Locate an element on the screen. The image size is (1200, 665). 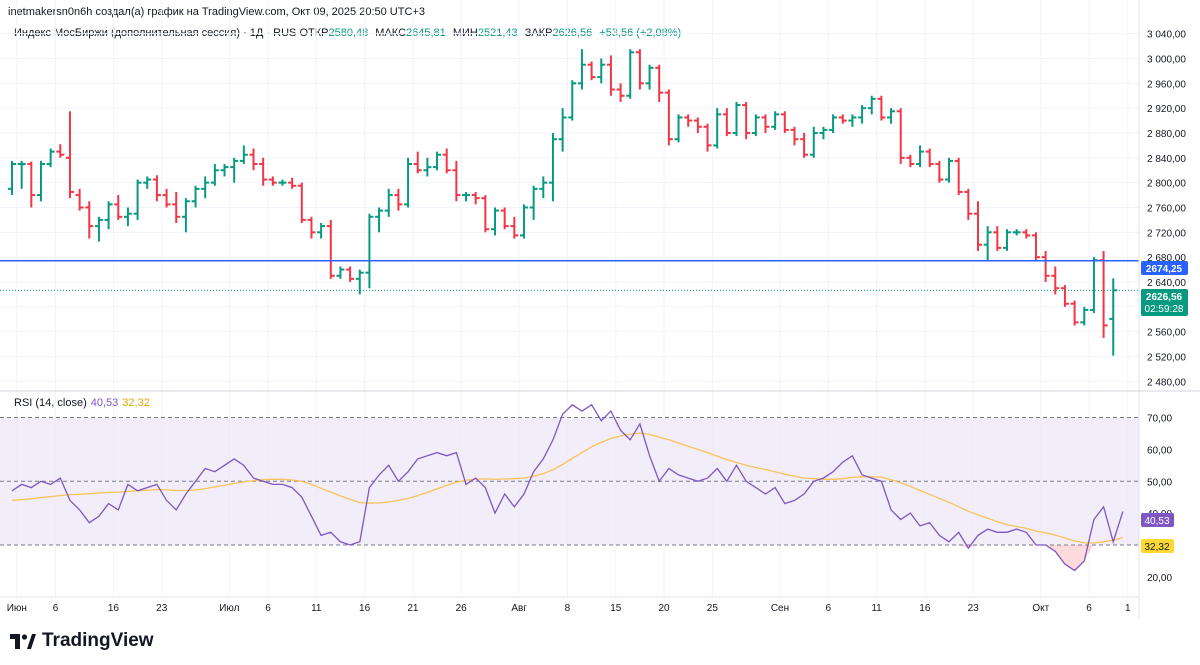
time-tick-label: Сен is located at coordinates (780, 608).